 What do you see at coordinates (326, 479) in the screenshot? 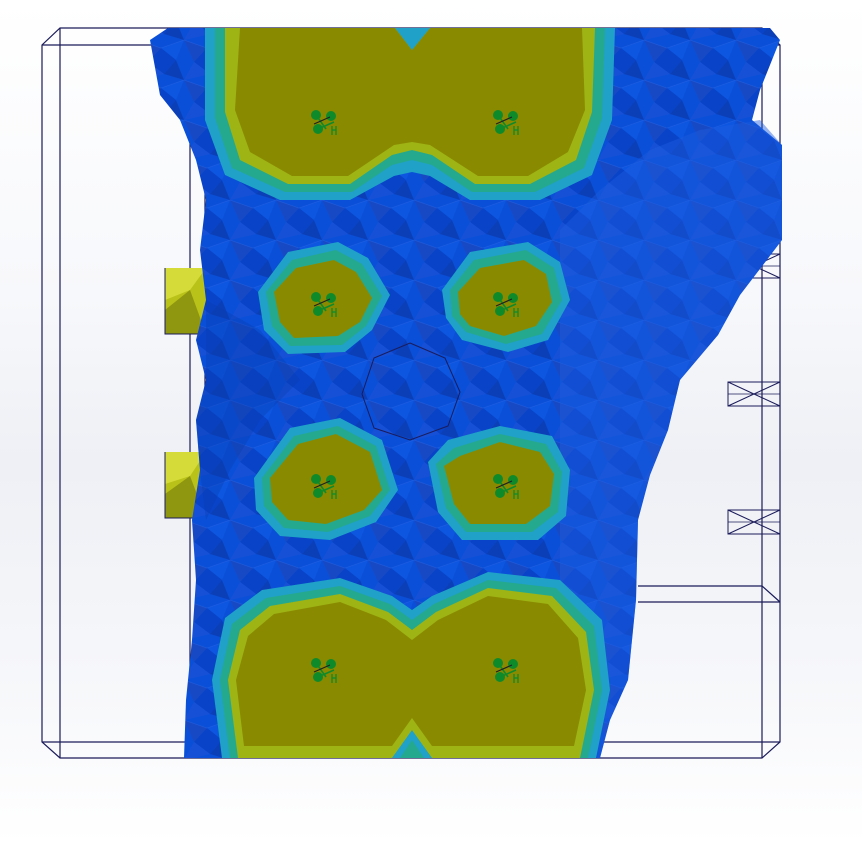
I see `contact-pad-mid-left-lower` at bounding box center [326, 479].